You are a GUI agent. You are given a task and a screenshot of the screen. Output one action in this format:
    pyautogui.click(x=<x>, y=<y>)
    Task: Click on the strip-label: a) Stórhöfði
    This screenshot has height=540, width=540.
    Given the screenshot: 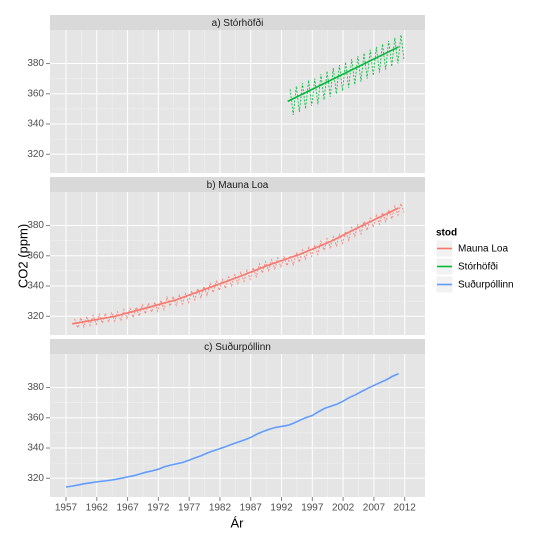 What is the action you would take?
    pyautogui.click(x=238, y=23)
    